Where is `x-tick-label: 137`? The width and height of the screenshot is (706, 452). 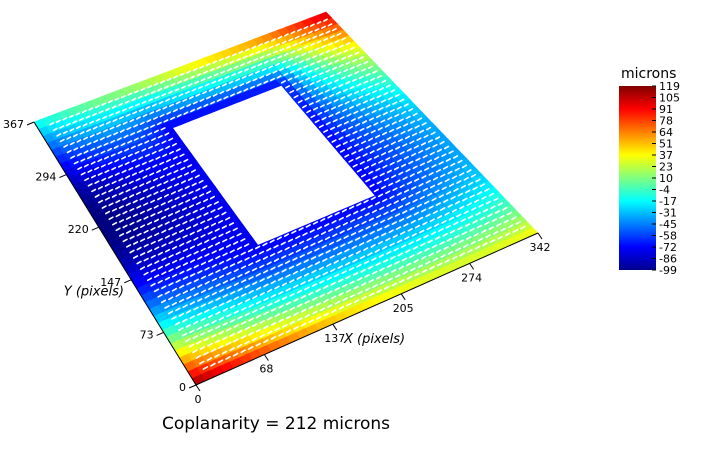
x-tick-label: 137 is located at coordinates (334, 338).